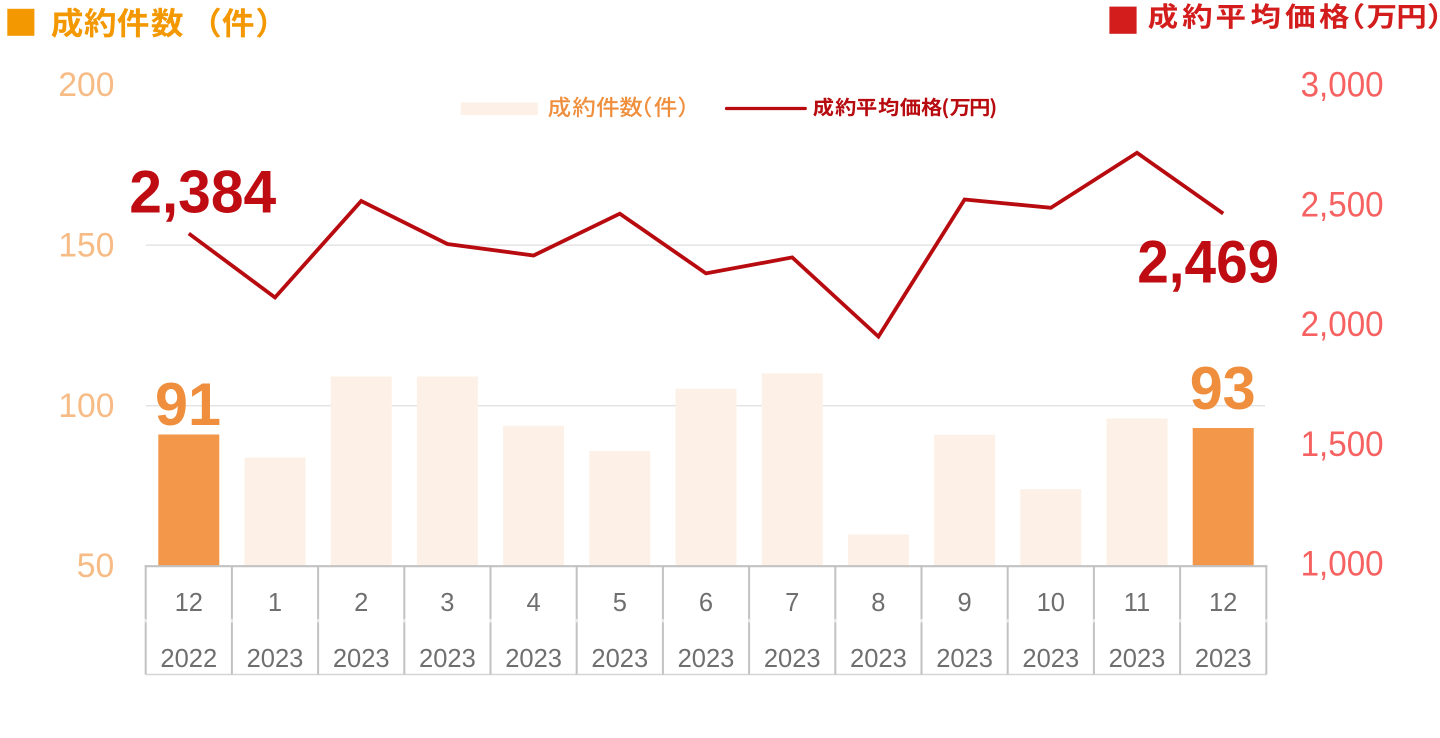 This screenshot has width=1440, height=738. I want to click on svg-text: 150, so click(86, 246).